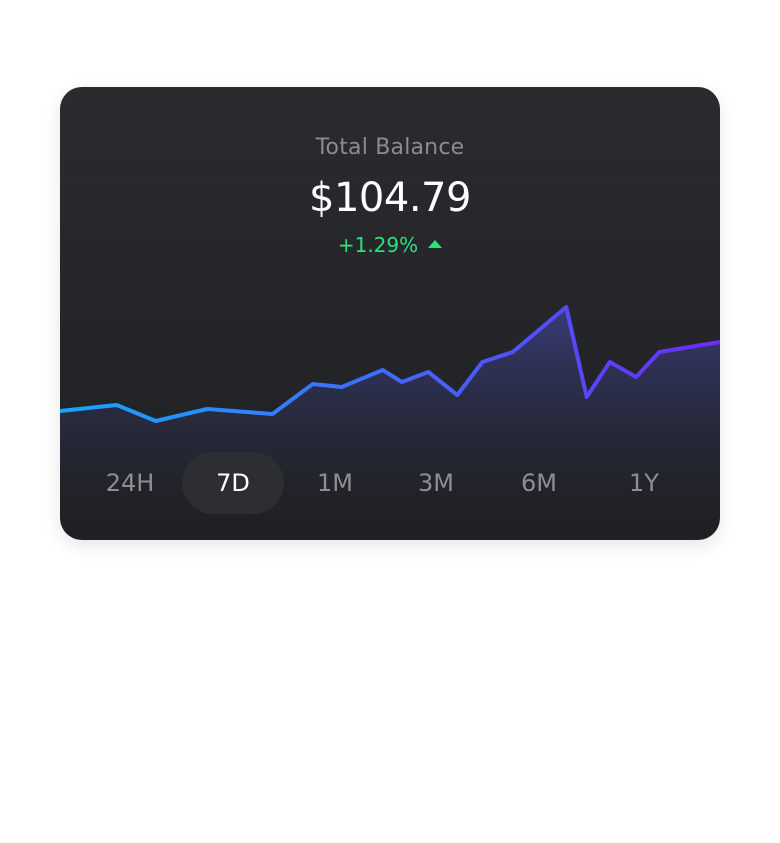 Image resolution: width=780 pixels, height=843 pixels. What do you see at coordinates (435, 244) in the screenshot?
I see `caret-up-icon` at bounding box center [435, 244].